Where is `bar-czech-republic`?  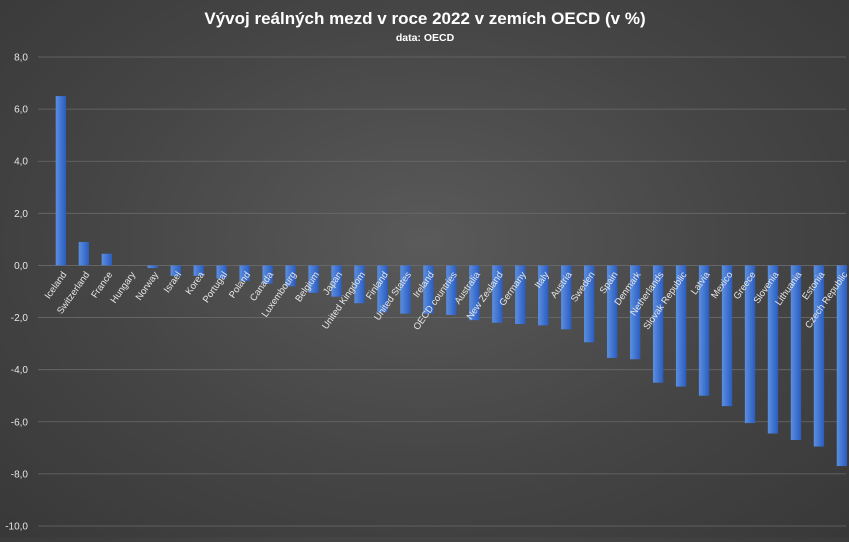 bar-czech-republic is located at coordinates (842, 366).